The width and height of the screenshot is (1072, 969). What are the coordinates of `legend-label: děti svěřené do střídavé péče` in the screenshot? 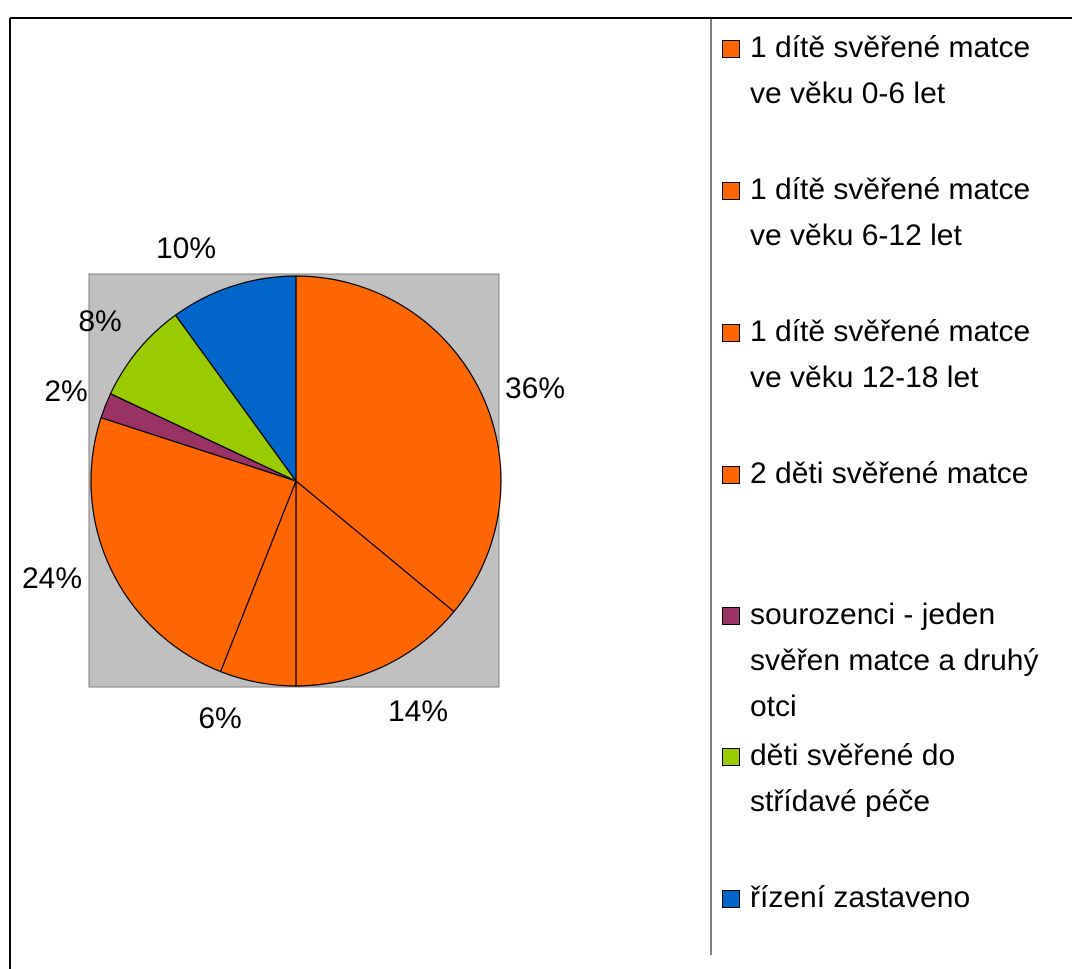 It's located at (853, 778).